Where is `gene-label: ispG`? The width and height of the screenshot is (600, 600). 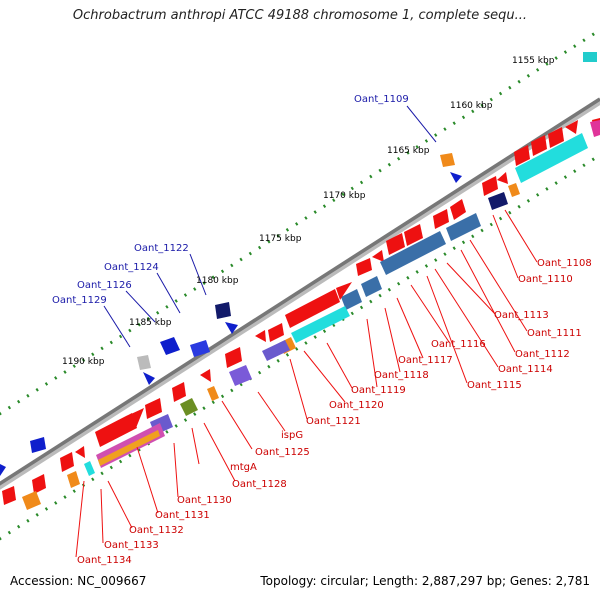 gene-label: ispG is located at coordinates (292, 435).